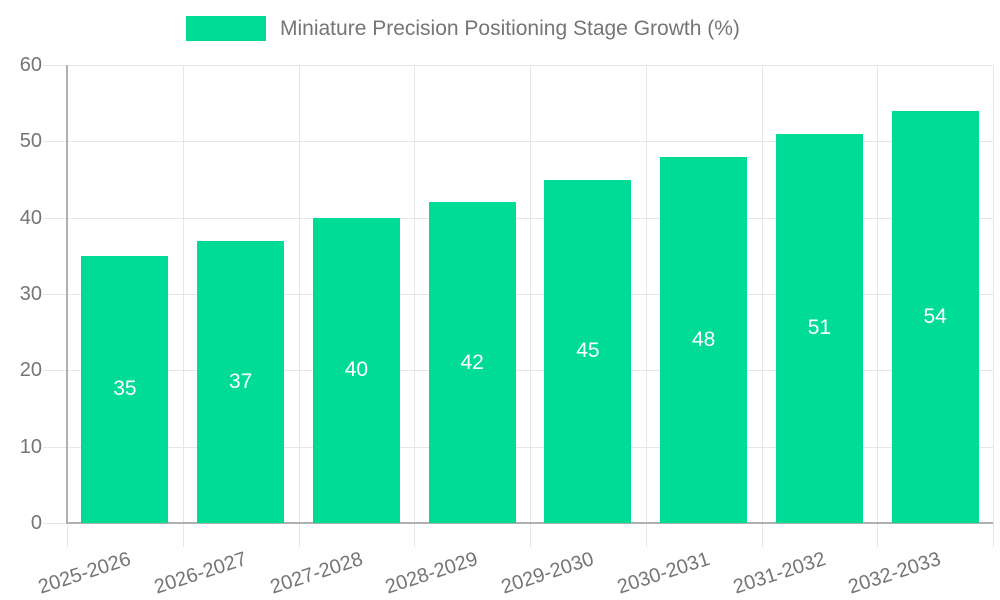 The height and width of the screenshot is (600, 1000). What do you see at coordinates (30, 218) in the screenshot?
I see `y-axis-tick-label: 40` at bounding box center [30, 218].